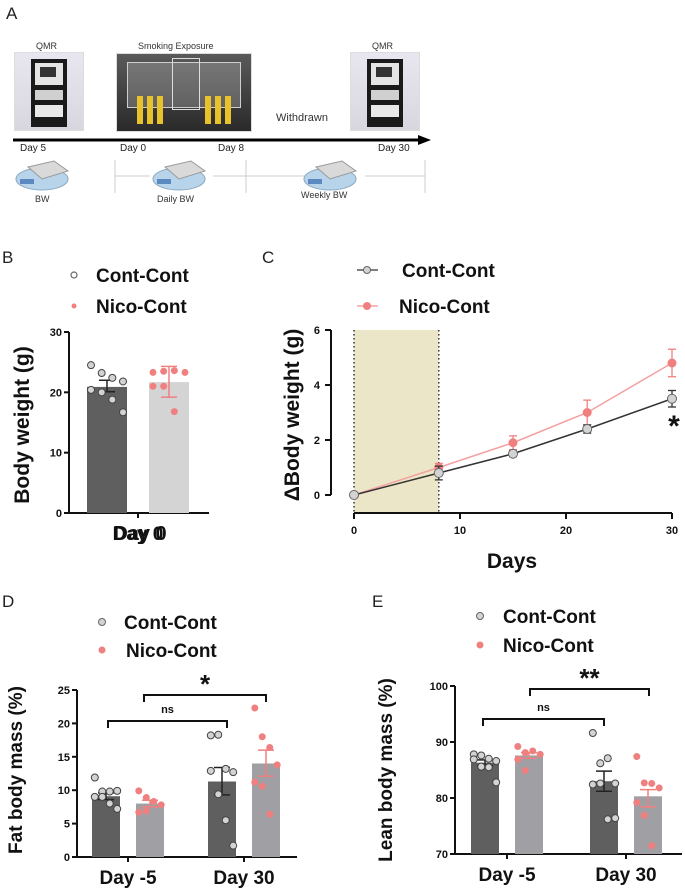 The height and width of the screenshot is (891, 685). I want to click on y-tick-label: 10, so click(56, 454).